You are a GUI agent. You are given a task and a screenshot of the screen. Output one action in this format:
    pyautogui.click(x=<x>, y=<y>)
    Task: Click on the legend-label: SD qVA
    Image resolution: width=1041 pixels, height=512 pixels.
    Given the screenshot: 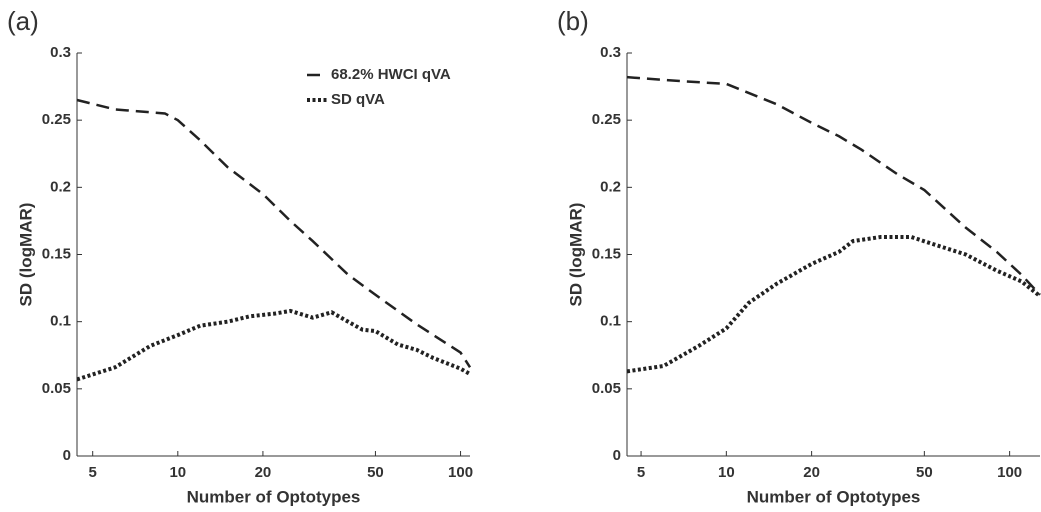 What is the action you would take?
    pyautogui.click(x=358, y=99)
    